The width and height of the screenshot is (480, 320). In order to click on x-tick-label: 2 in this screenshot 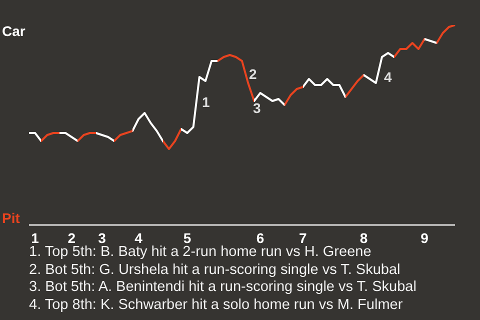, I will do `click(72, 238)`.